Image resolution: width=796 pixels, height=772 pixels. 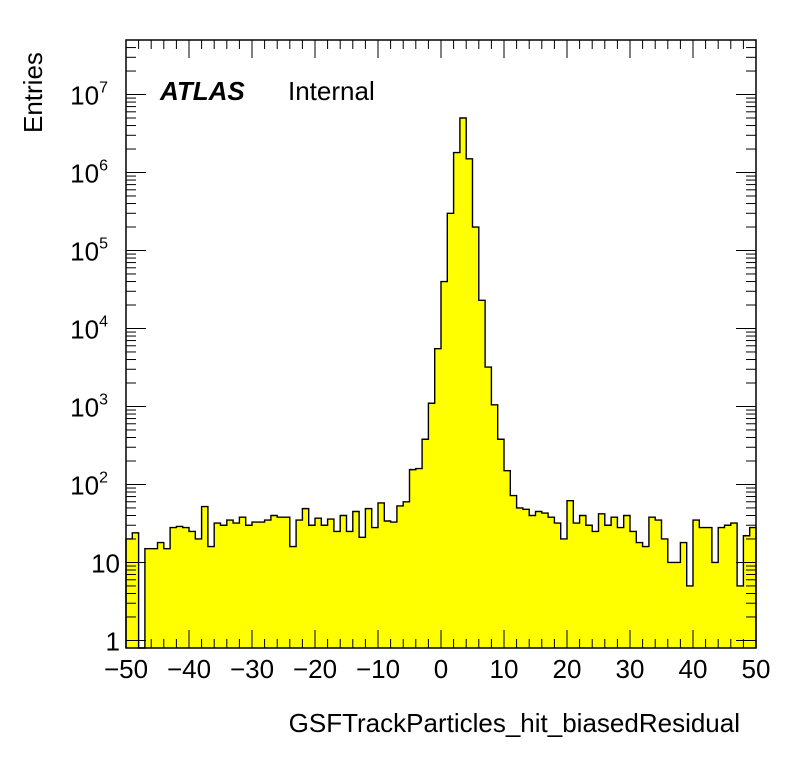 I want to click on x-tick-label: −20, so click(x=315, y=669).